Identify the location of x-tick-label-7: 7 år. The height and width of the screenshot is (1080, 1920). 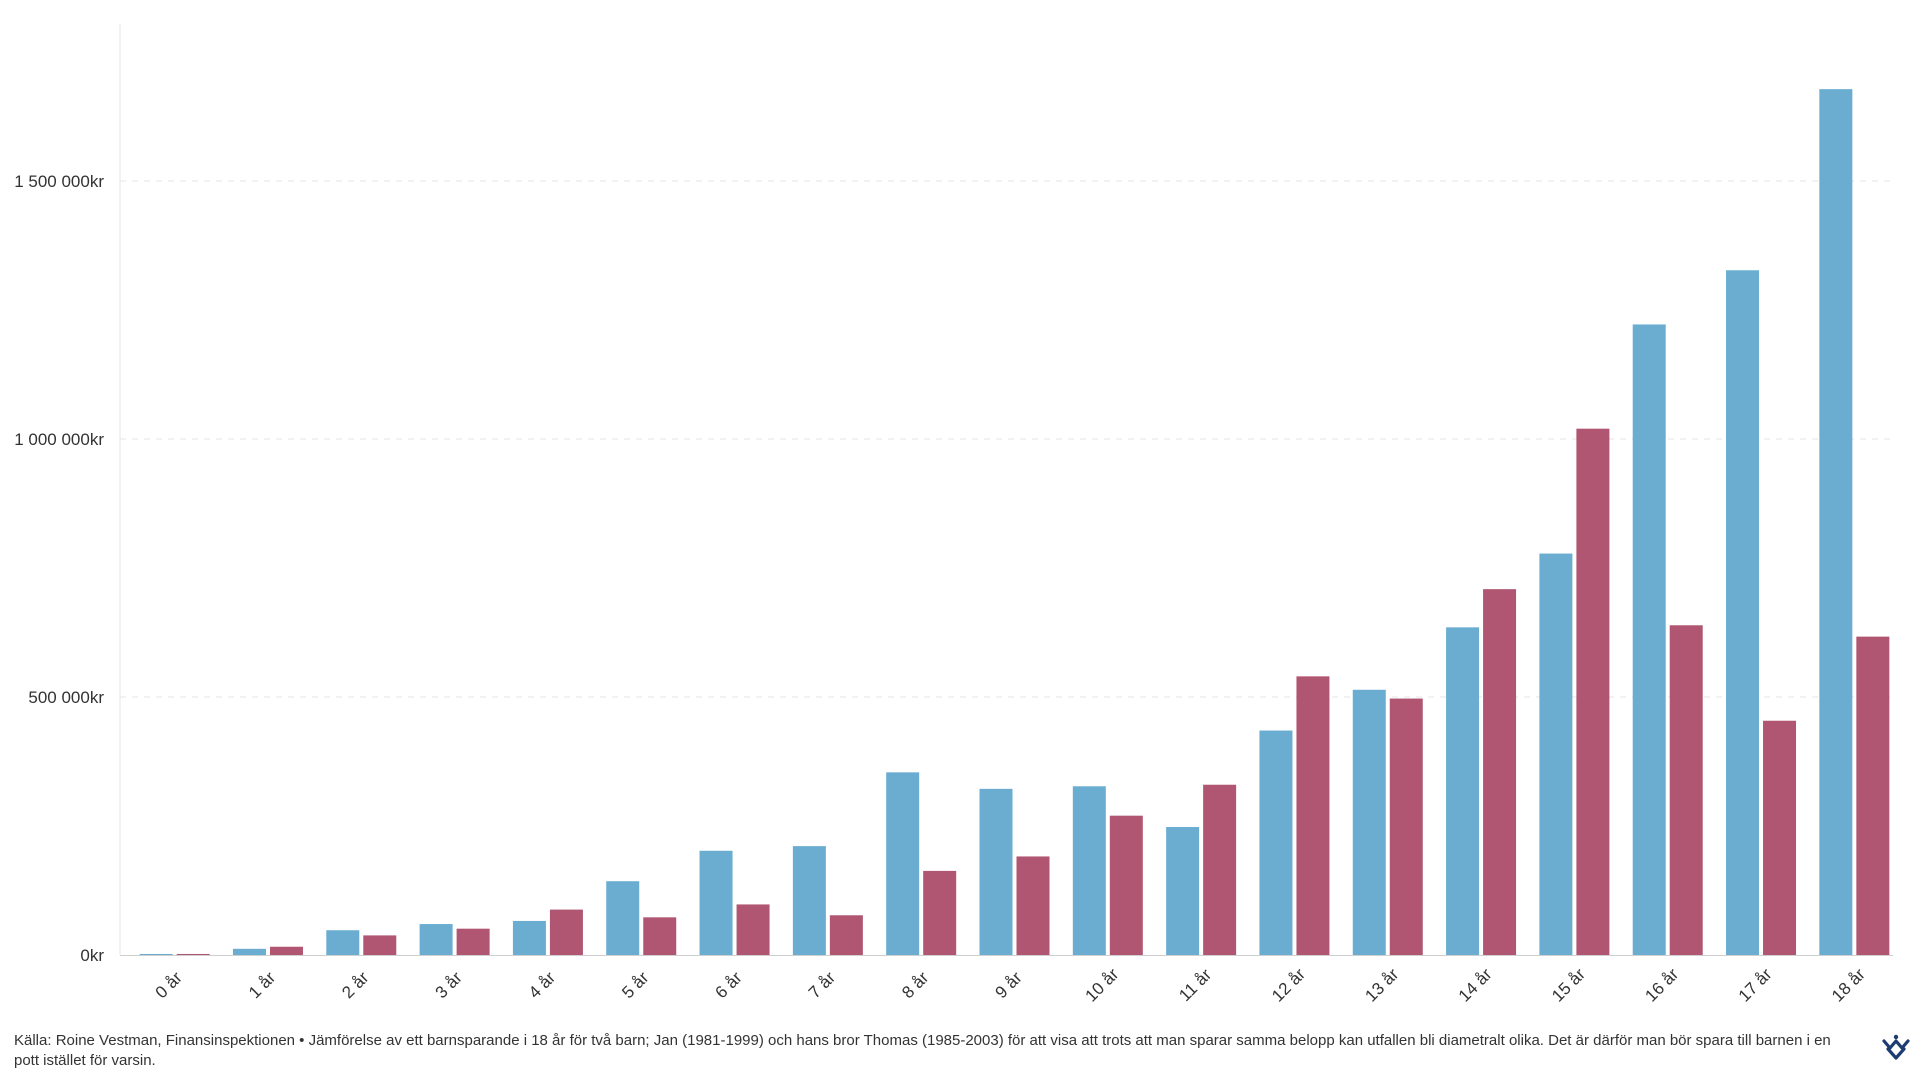
(822, 985).